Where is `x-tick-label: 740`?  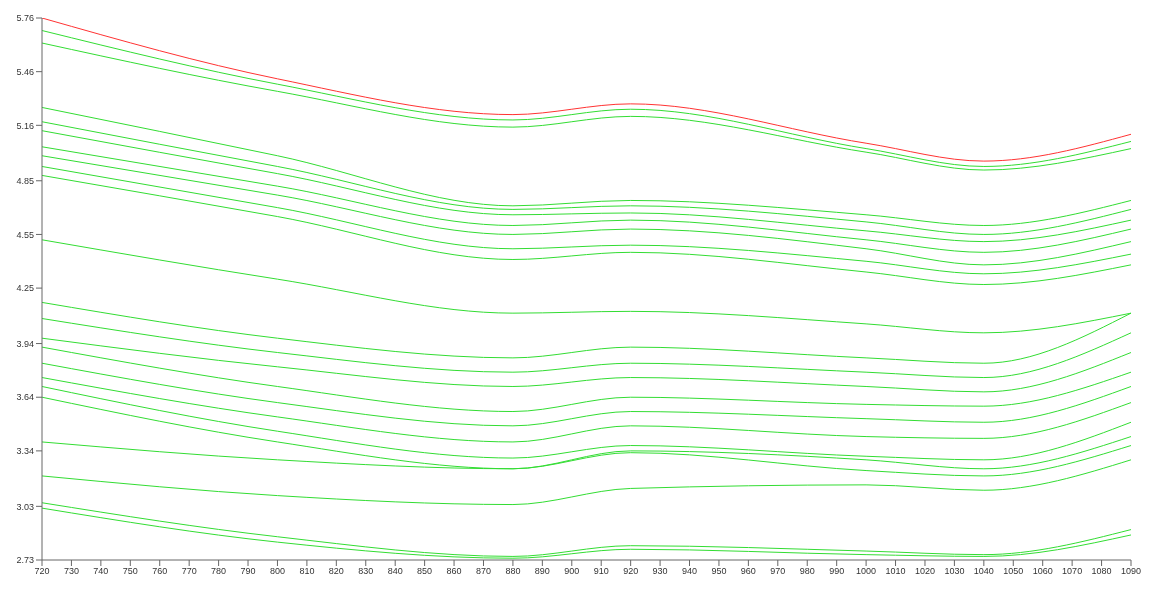 x-tick-label: 740 is located at coordinates (101, 571).